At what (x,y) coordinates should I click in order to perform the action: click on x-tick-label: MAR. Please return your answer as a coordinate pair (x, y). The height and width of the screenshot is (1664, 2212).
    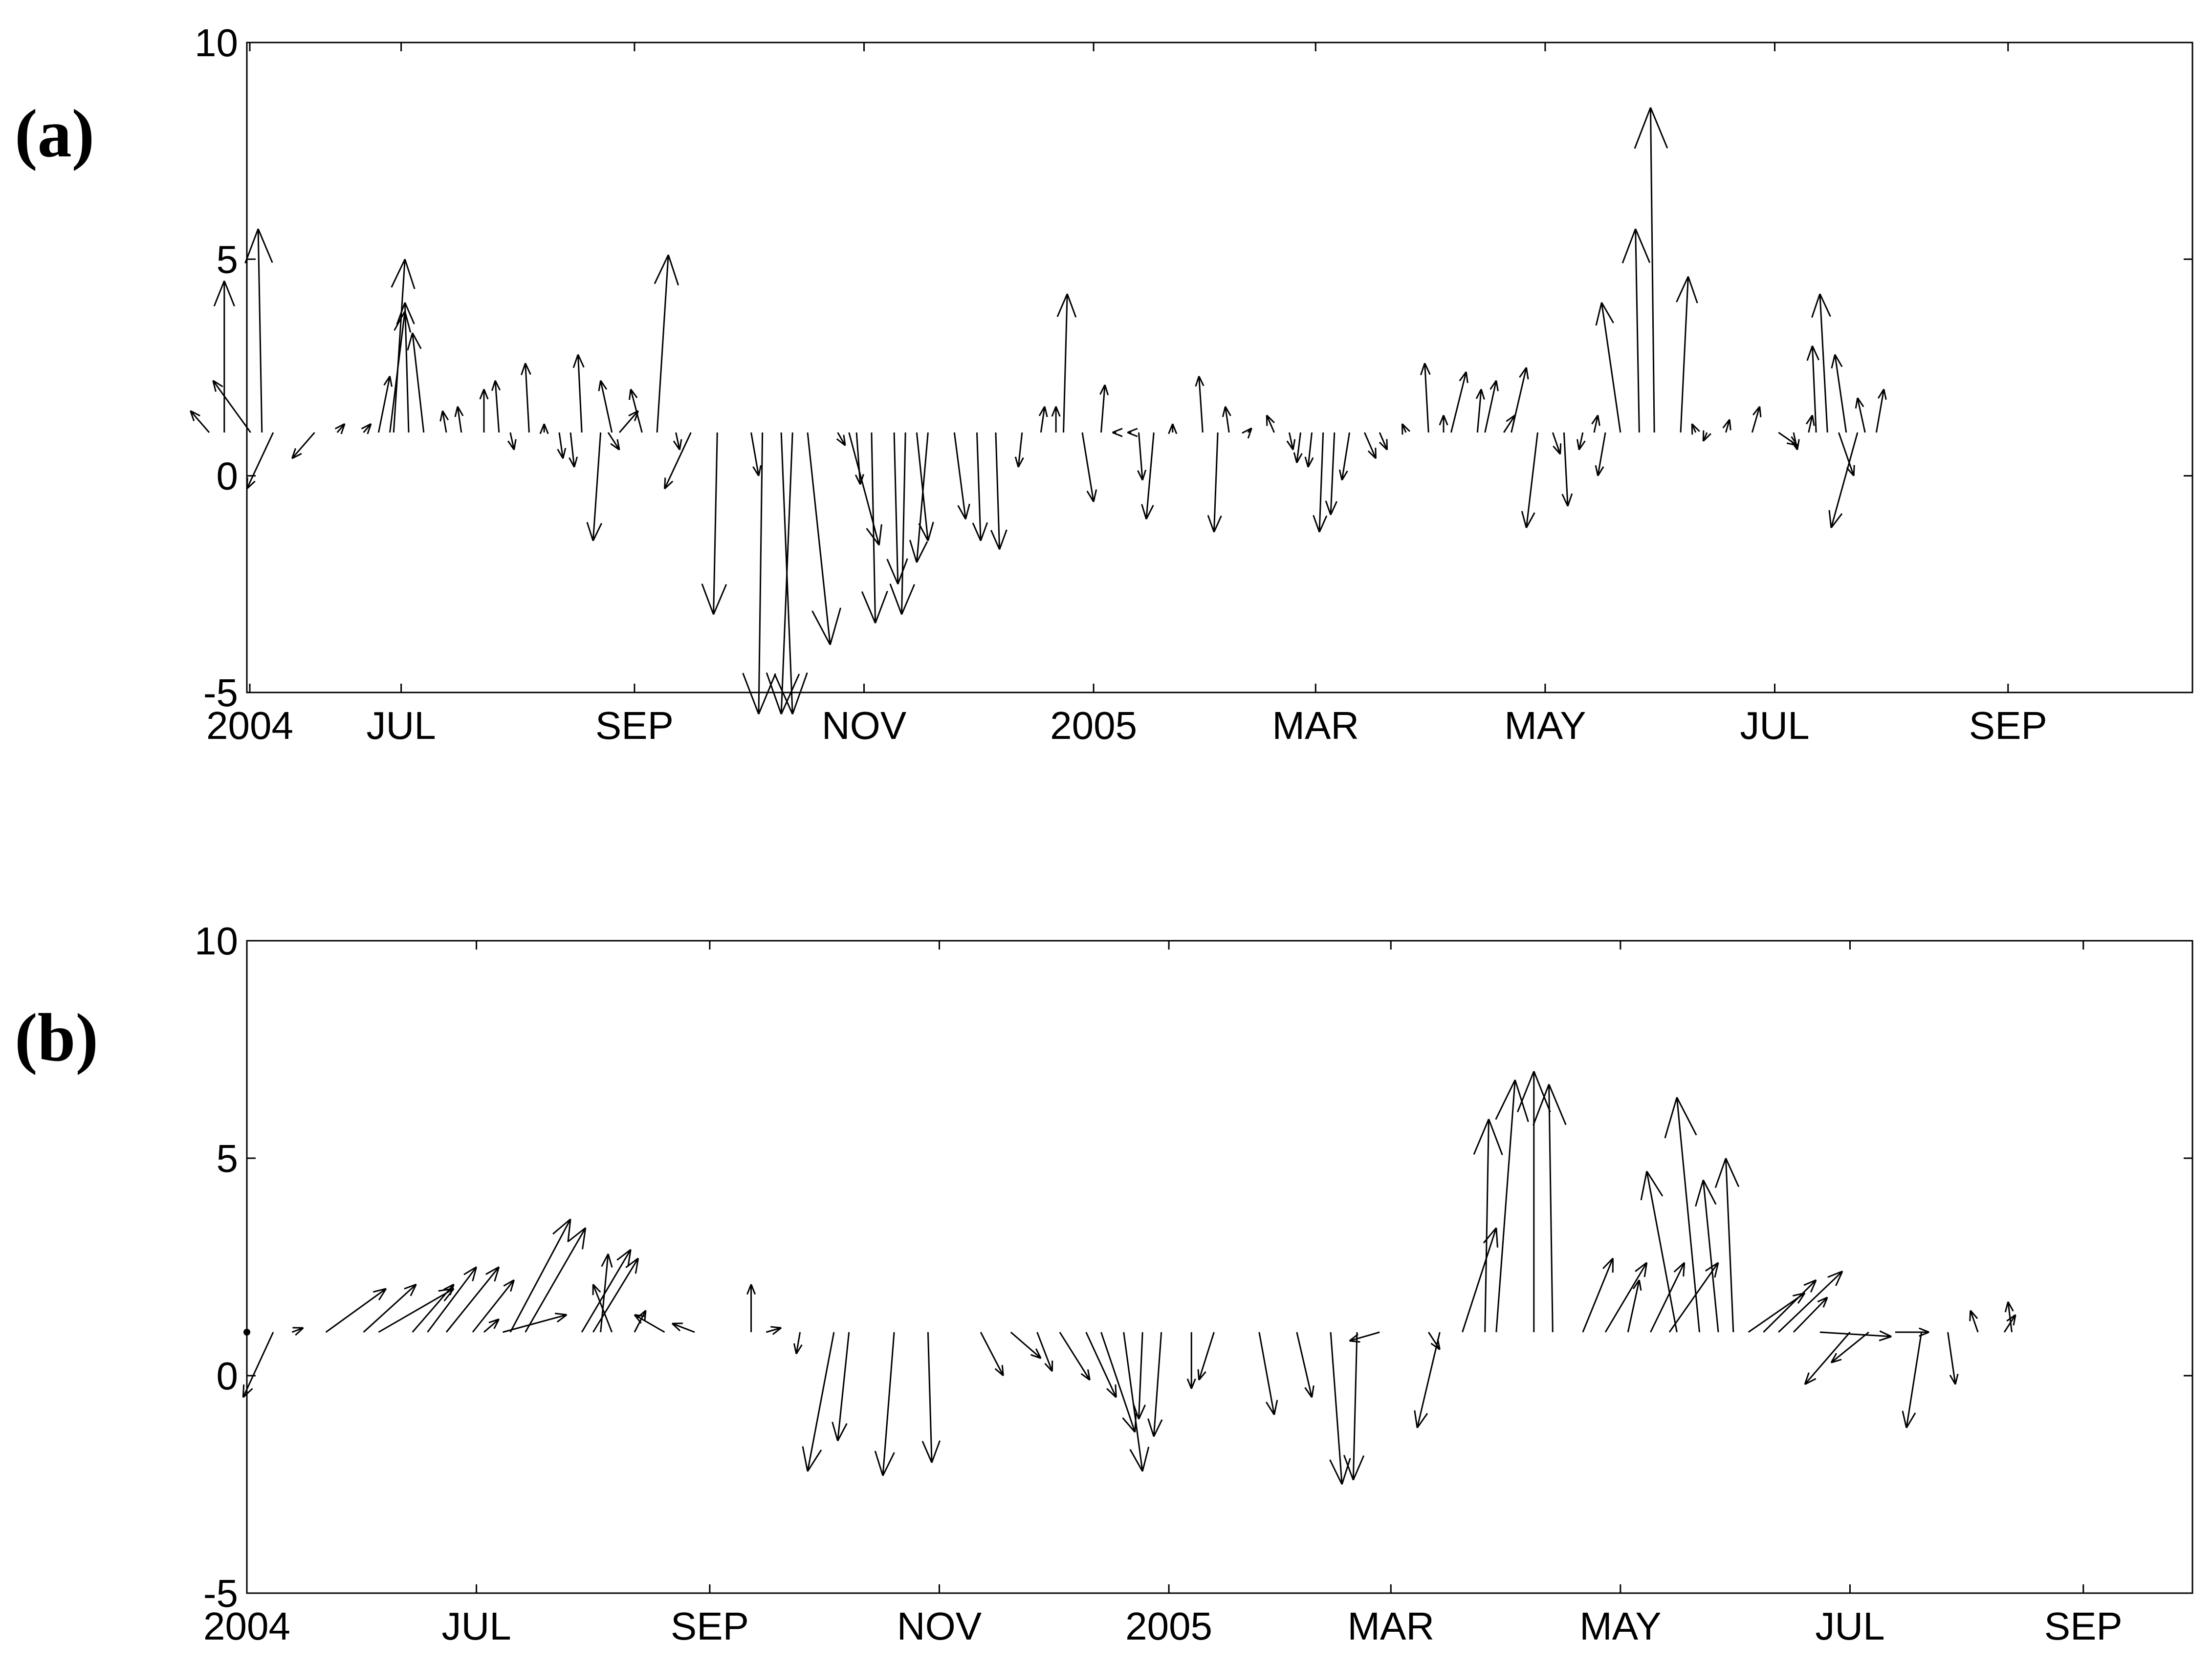
    Looking at the image, I should click on (1390, 1626).